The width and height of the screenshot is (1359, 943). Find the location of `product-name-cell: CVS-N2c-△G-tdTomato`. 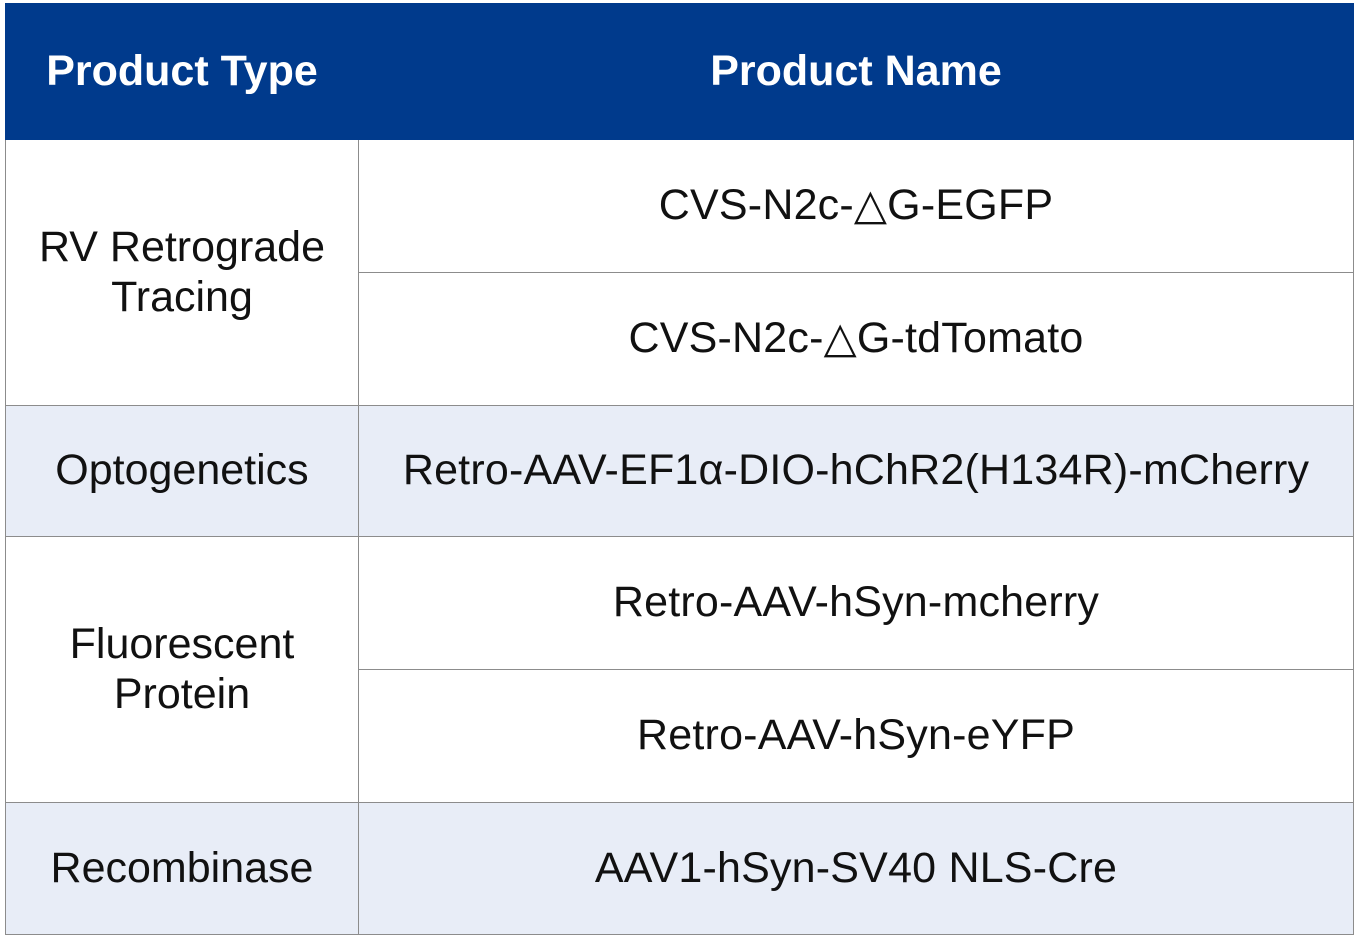

product-name-cell: CVS-N2c-△G-tdTomato is located at coordinates (856, 339).